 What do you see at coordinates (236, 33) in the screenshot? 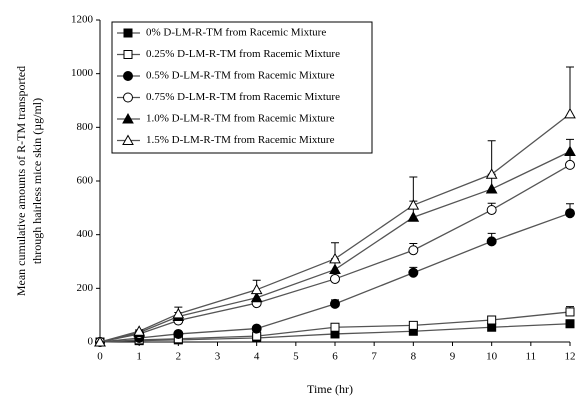
I see `legend-label: 0% D-LM-R-TM from Racemic Mixture` at bounding box center [236, 33].